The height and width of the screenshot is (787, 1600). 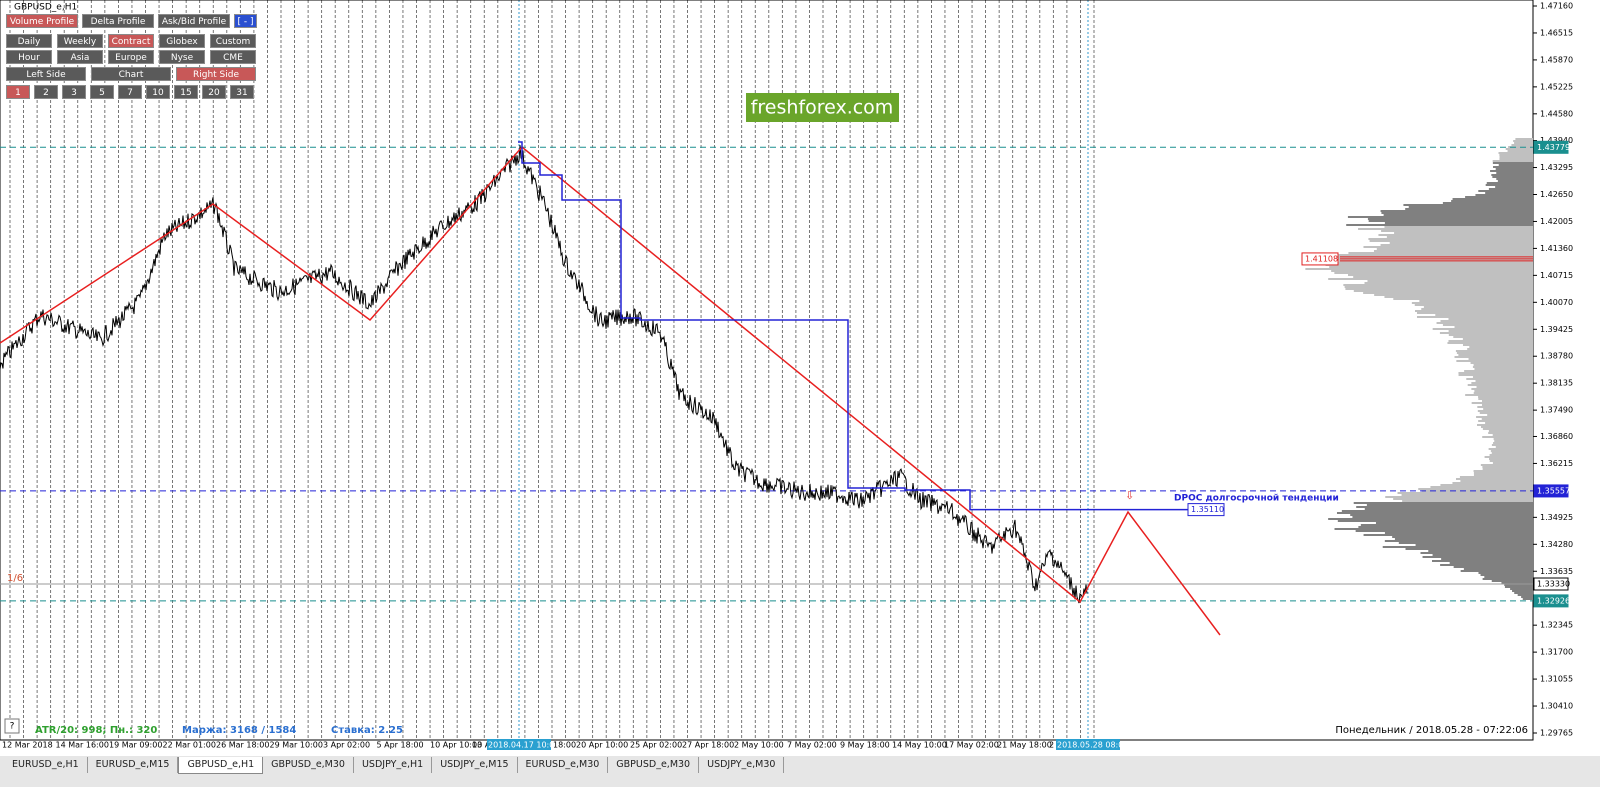 What do you see at coordinates (158, 92) in the screenshot?
I see `toolbar-button: 10` at bounding box center [158, 92].